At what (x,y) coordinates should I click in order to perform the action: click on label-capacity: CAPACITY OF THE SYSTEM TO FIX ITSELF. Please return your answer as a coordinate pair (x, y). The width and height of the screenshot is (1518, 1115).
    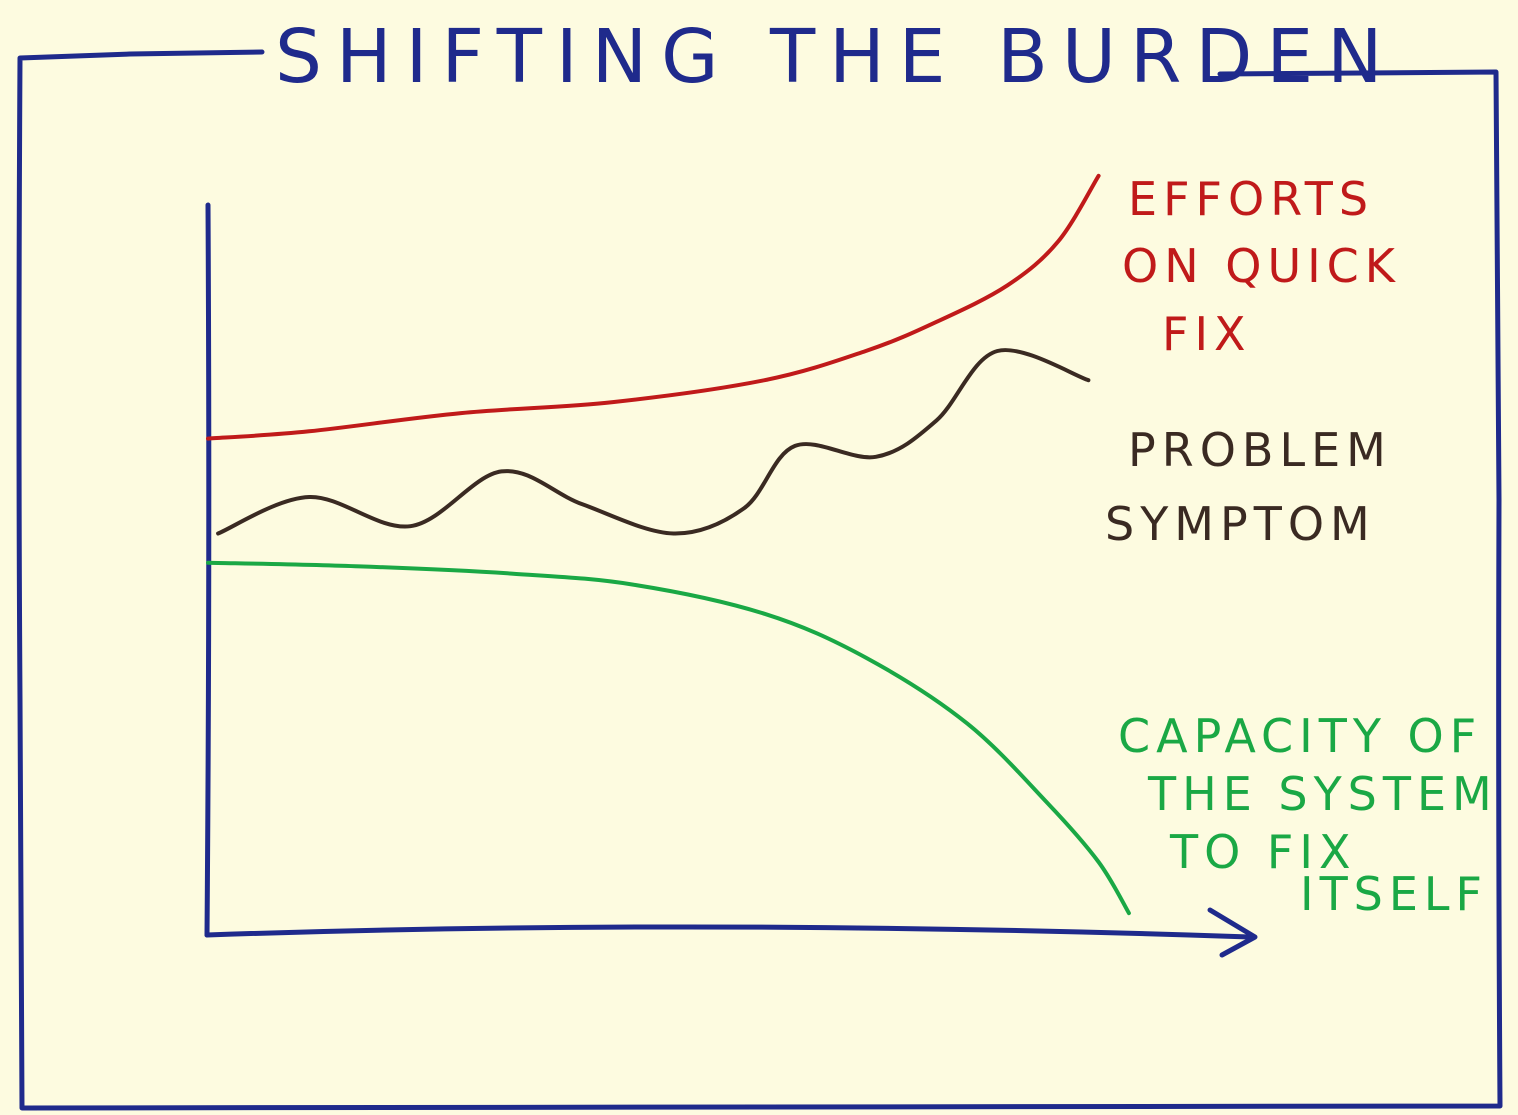
    Looking at the image, I should click on (1318, 815).